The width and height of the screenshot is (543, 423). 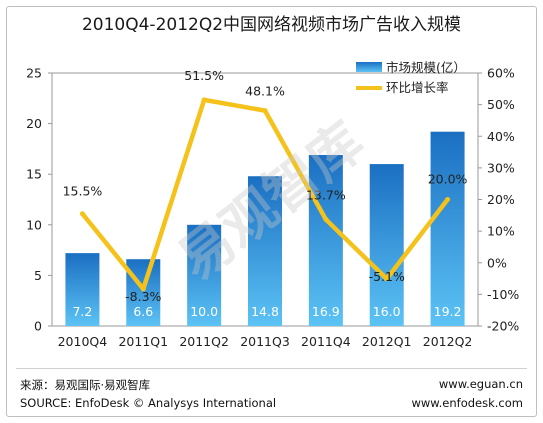 What do you see at coordinates (326, 341) in the screenshot?
I see `x-axis-category-label: 2011Q4` at bounding box center [326, 341].